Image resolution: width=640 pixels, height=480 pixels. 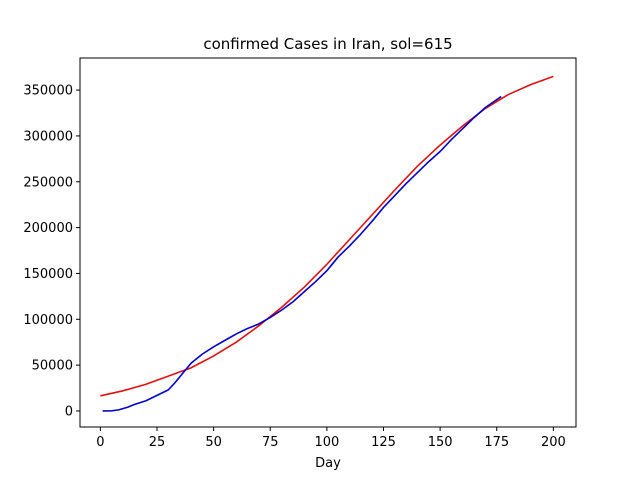 I want to click on x-tick-label: 100, so click(x=326, y=442).